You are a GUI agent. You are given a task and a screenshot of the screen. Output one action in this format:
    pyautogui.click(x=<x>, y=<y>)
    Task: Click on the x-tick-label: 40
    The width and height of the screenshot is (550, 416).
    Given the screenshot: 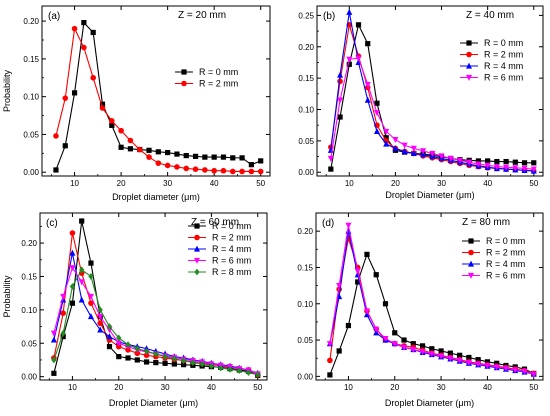 What is the action you would take?
    pyautogui.click(x=214, y=183)
    